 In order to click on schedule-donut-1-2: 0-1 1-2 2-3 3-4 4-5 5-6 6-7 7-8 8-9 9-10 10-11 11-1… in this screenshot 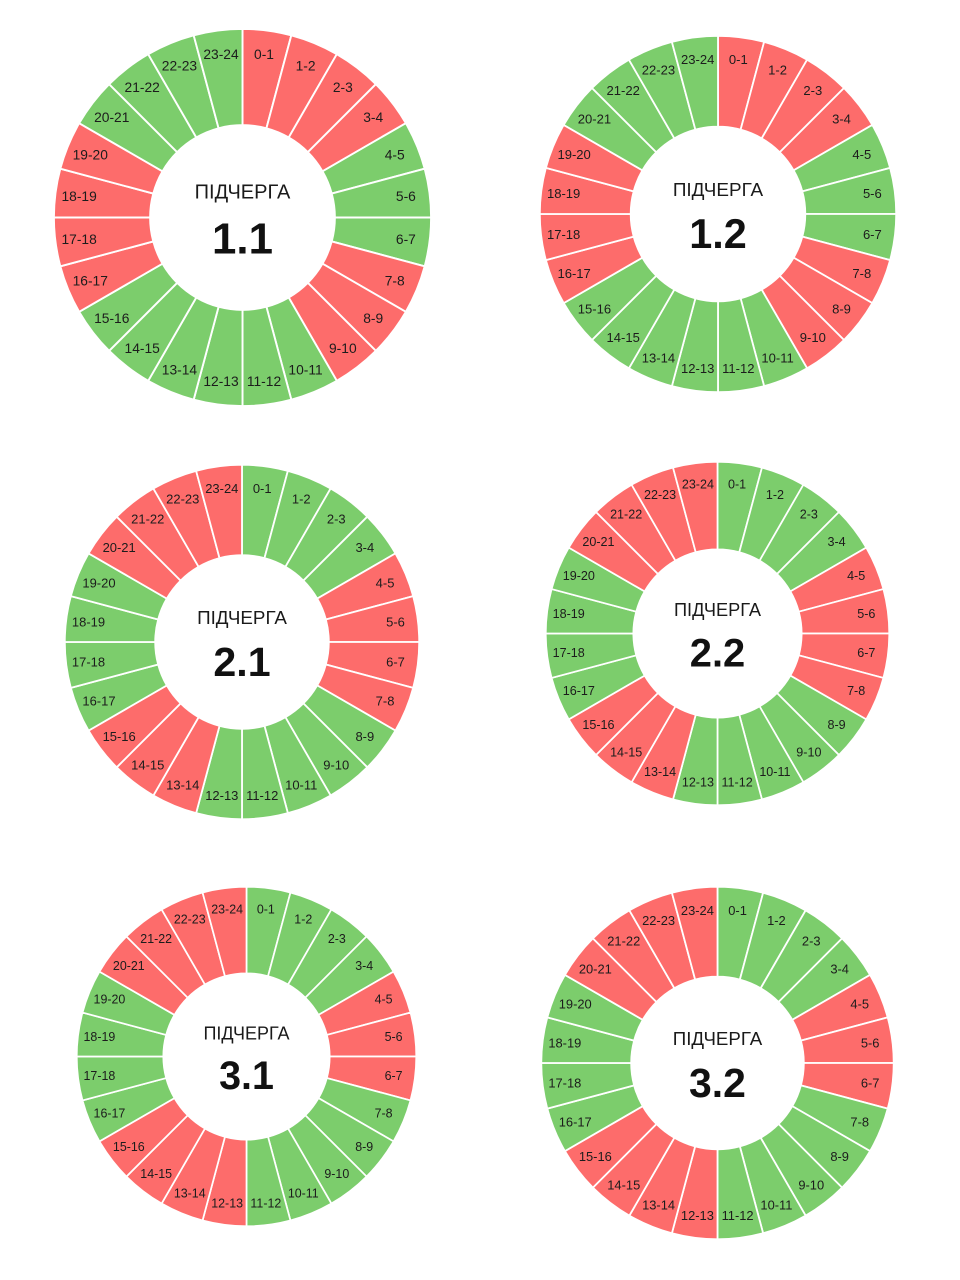, I will do `click(718, 214)`.